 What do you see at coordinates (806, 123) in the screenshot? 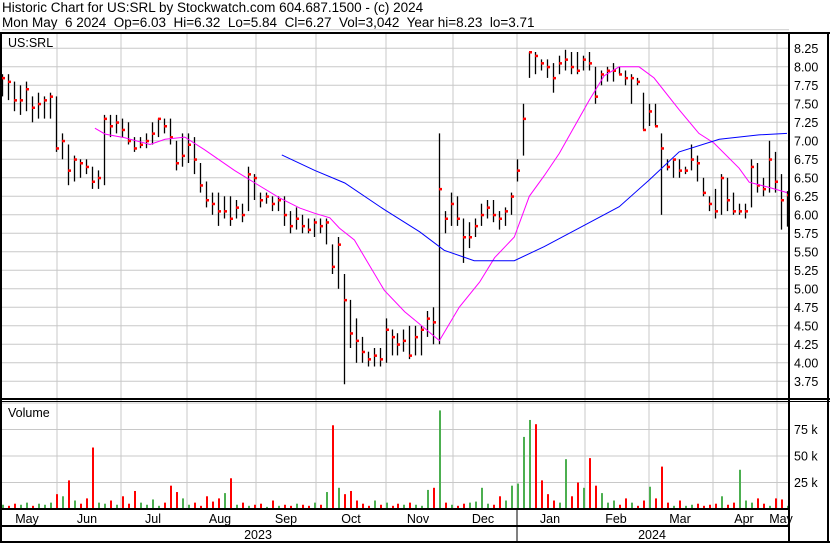
I see `price-tick-label: 7.25` at bounding box center [806, 123].